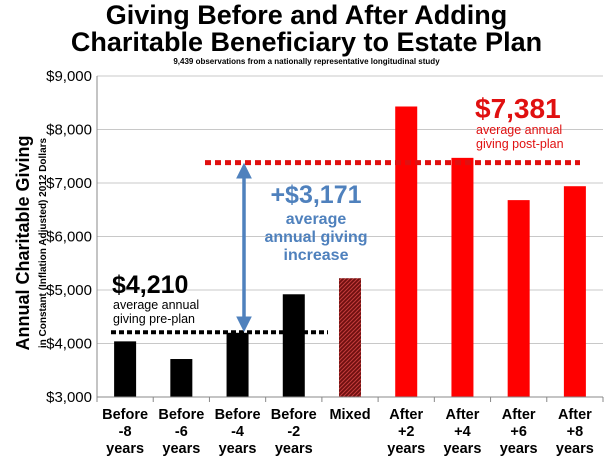 The image size is (613, 460). I want to click on x-tick-label: Before -2 years, so click(294, 432).